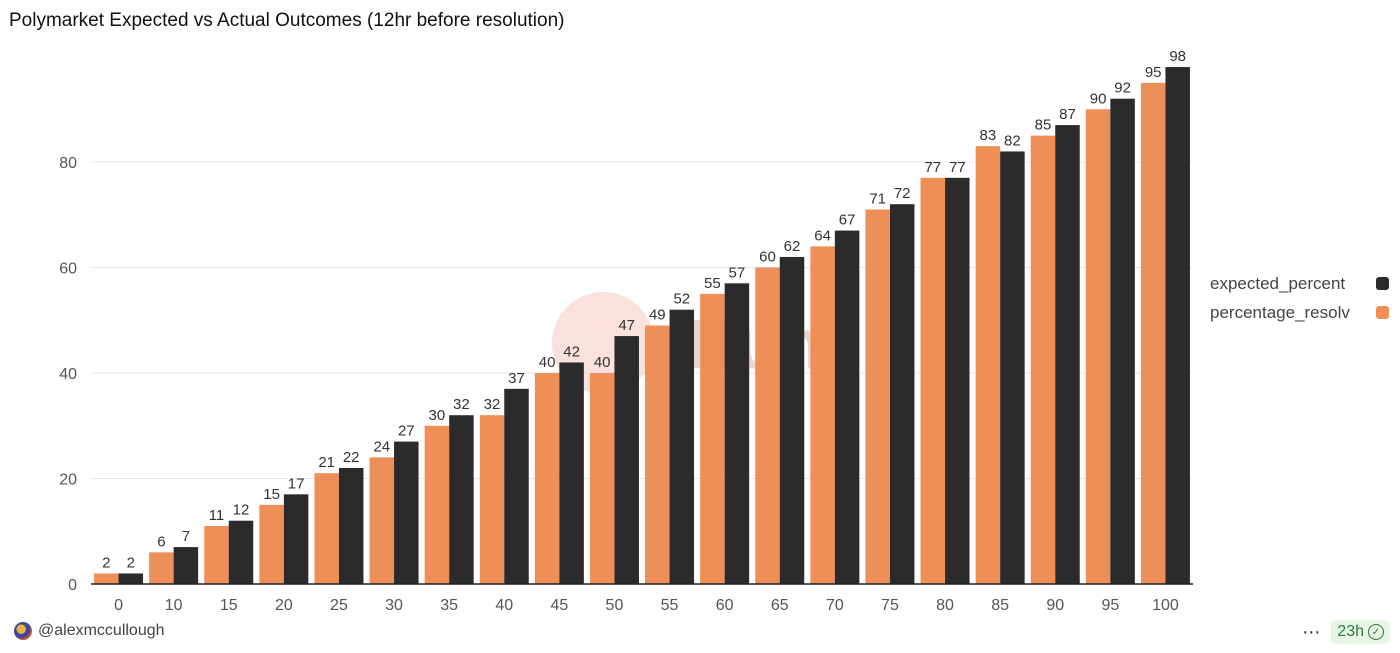 Image resolution: width=1400 pixels, height=653 pixels. I want to click on x-tick-label: 75, so click(890, 605).